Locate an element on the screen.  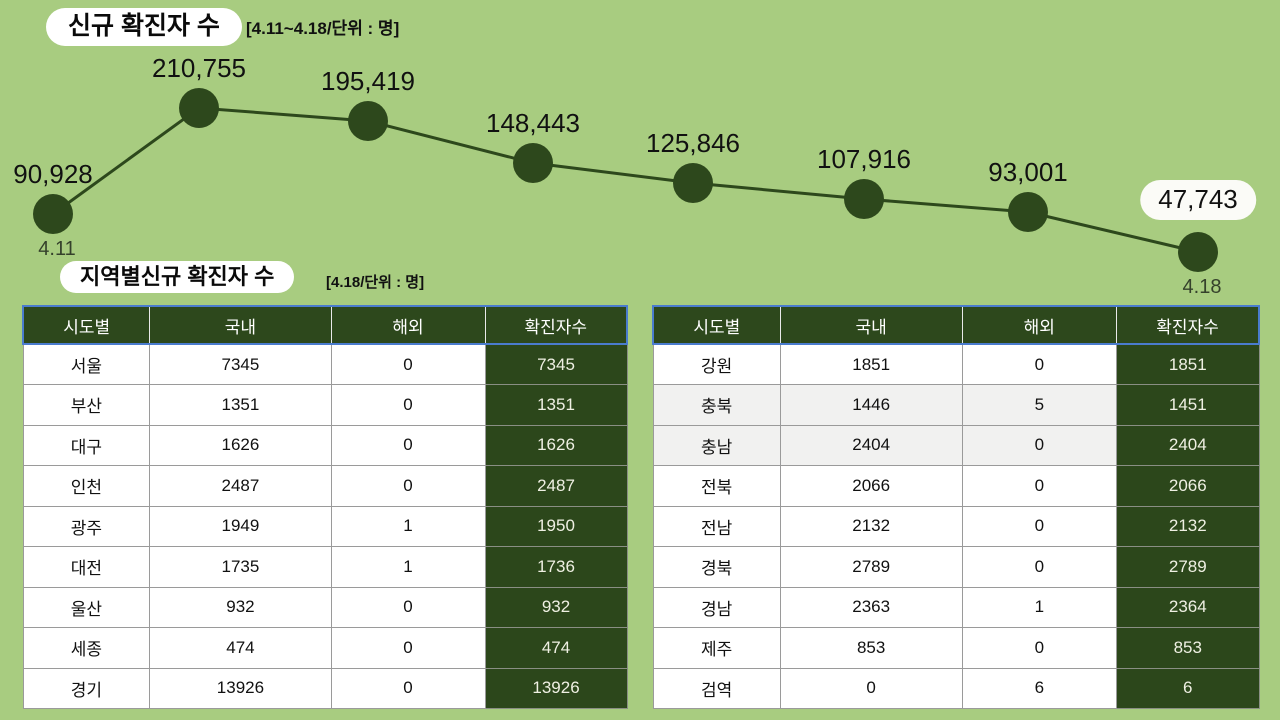
table-row: 세종 474 0 474 is located at coordinates (325, 648).